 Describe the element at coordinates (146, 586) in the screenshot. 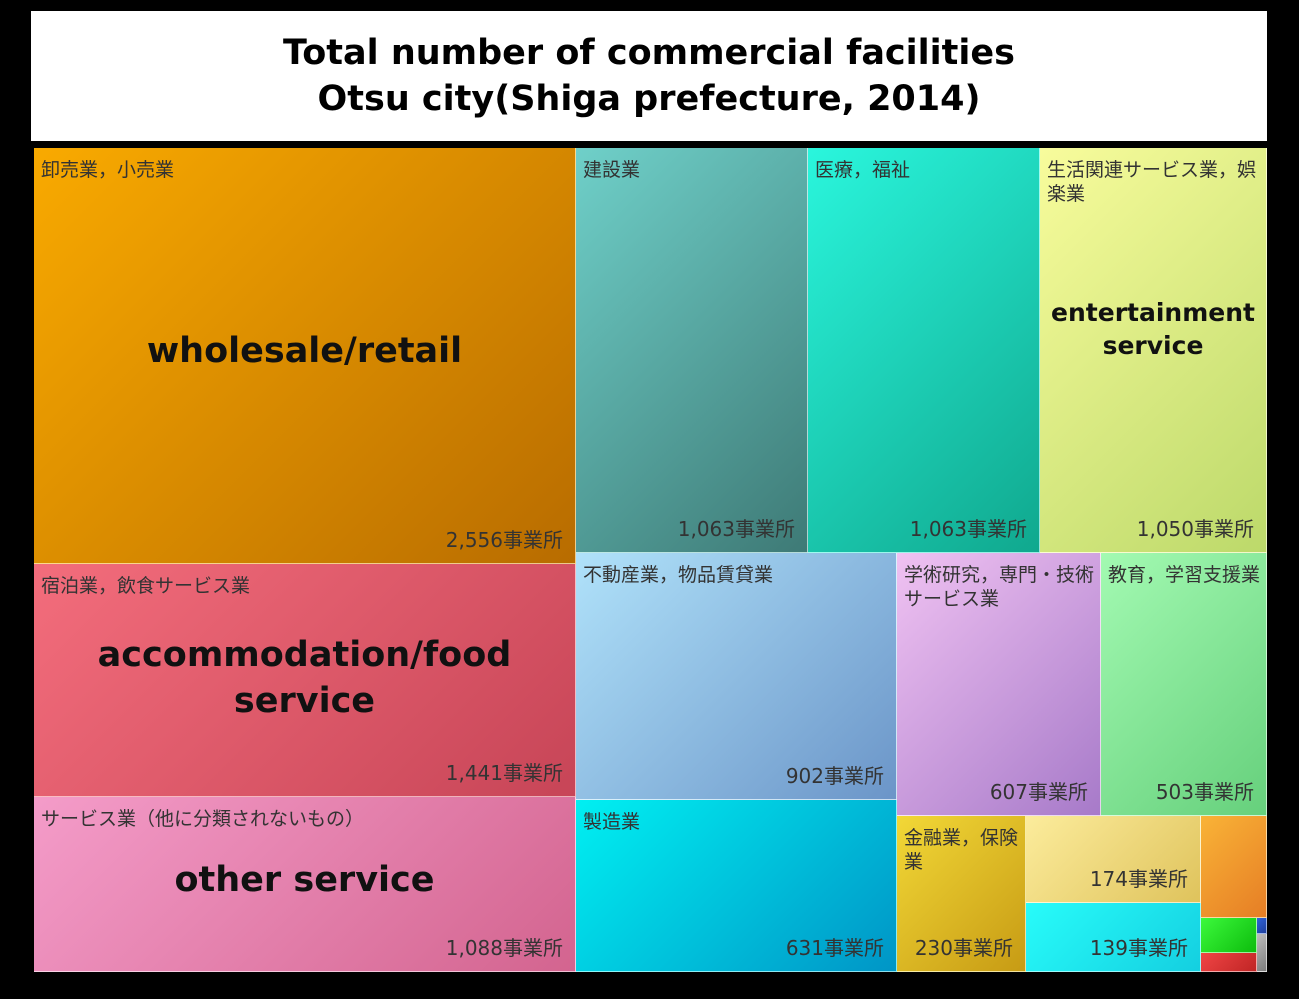

I see `tile-category-label: 宿泊業，飲食サービス業` at that location.